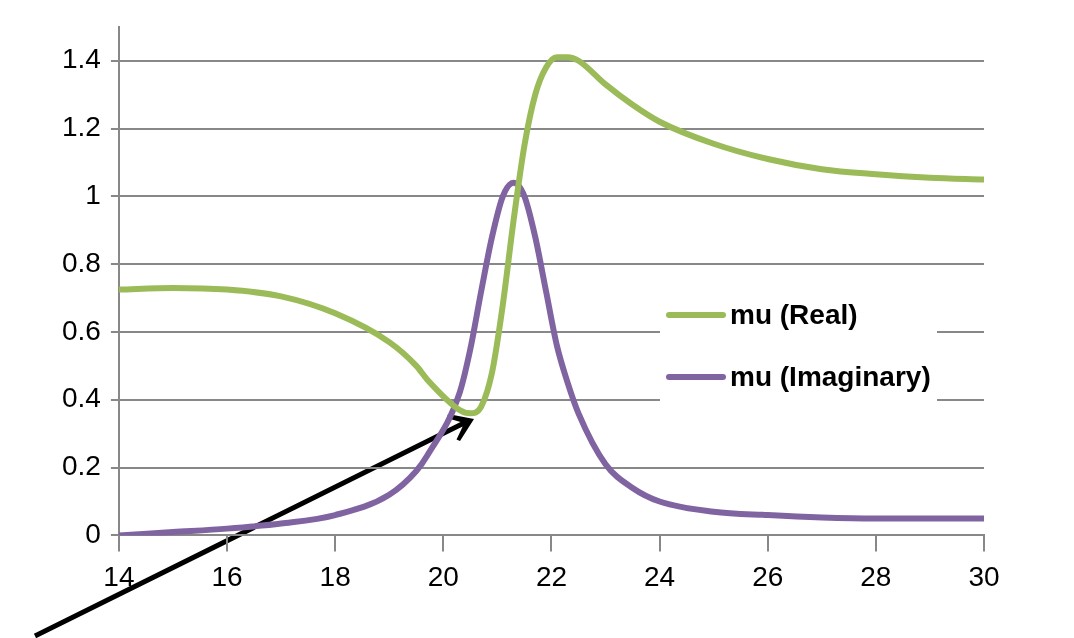 This screenshot has width=1074, height=638. What do you see at coordinates (794, 315) in the screenshot?
I see `legend-label: mu (Real)` at bounding box center [794, 315].